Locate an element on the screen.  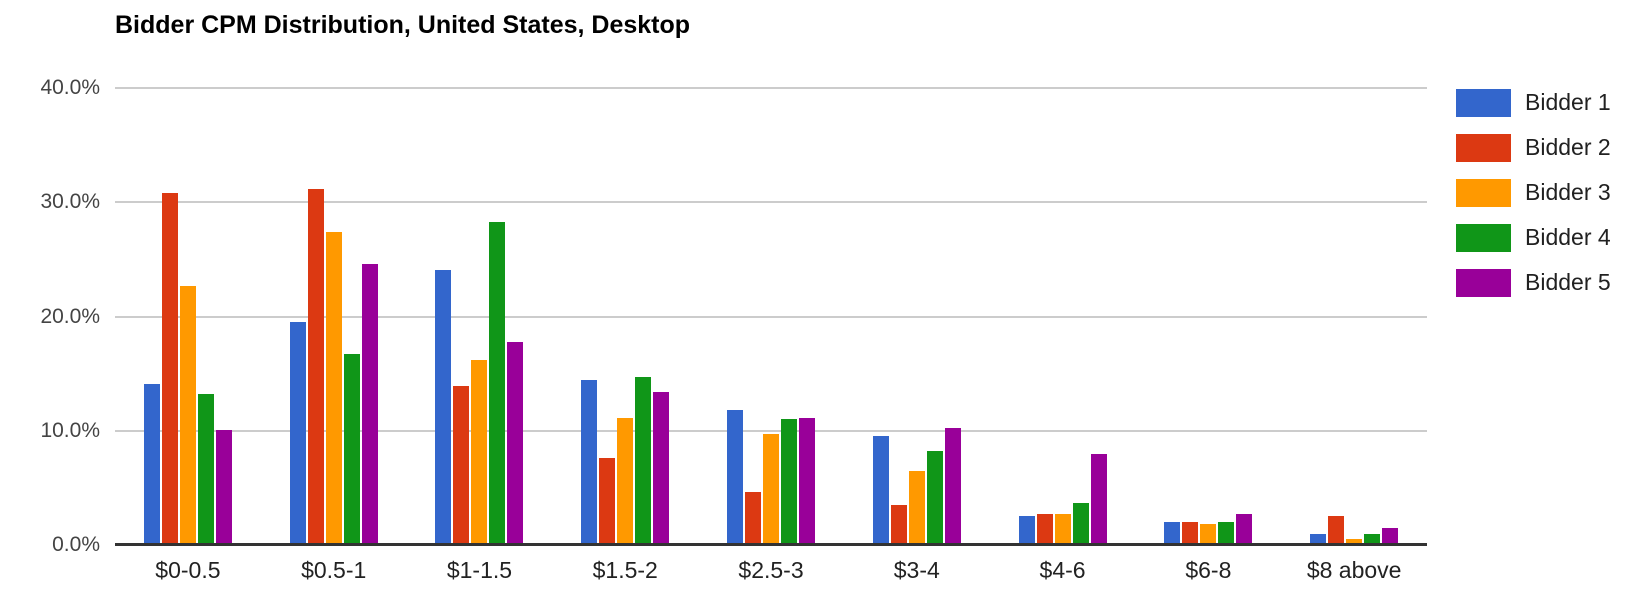
y-axis: 40.0% 30.0% 20.0% 10.0% 0.0% is located at coordinates (50, 316).